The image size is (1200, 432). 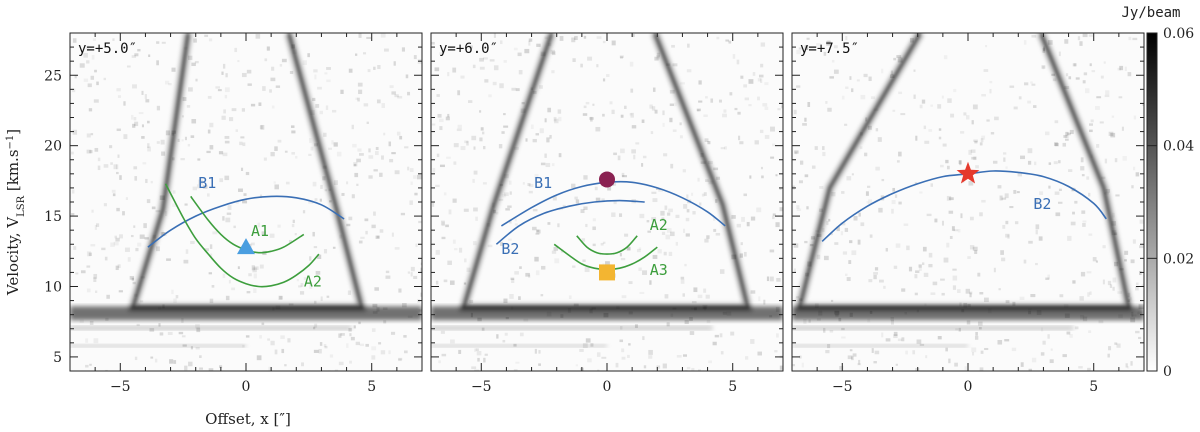 What do you see at coordinates (13, 256) in the screenshot?
I see `y-axis-title-main: Velocity, V` at bounding box center [13, 256].